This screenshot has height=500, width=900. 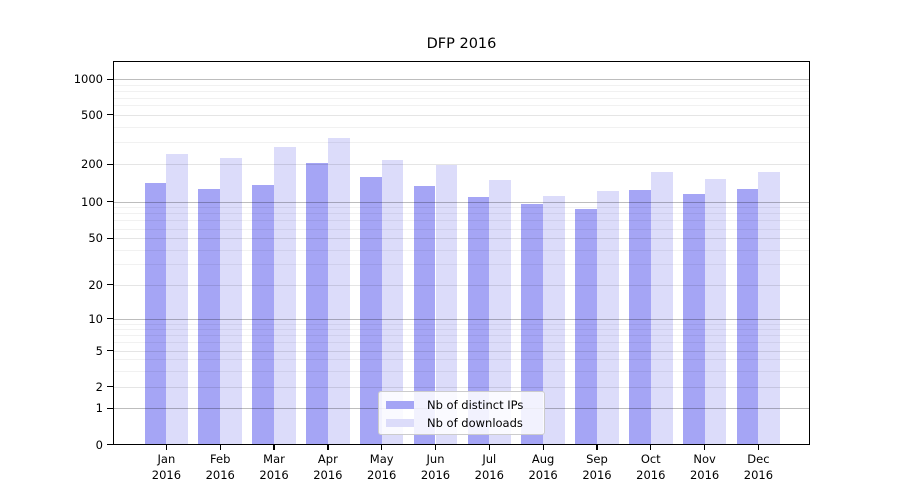 I want to click on y-tick-label: 500, so click(x=92, y=114).